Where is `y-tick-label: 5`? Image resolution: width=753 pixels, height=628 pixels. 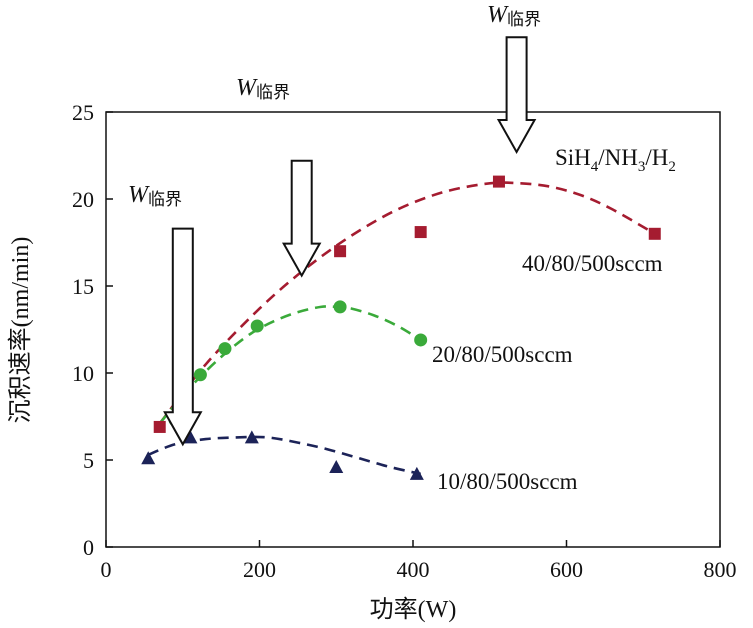 y-tick-label: 5 is located at coordinates (88, 460).